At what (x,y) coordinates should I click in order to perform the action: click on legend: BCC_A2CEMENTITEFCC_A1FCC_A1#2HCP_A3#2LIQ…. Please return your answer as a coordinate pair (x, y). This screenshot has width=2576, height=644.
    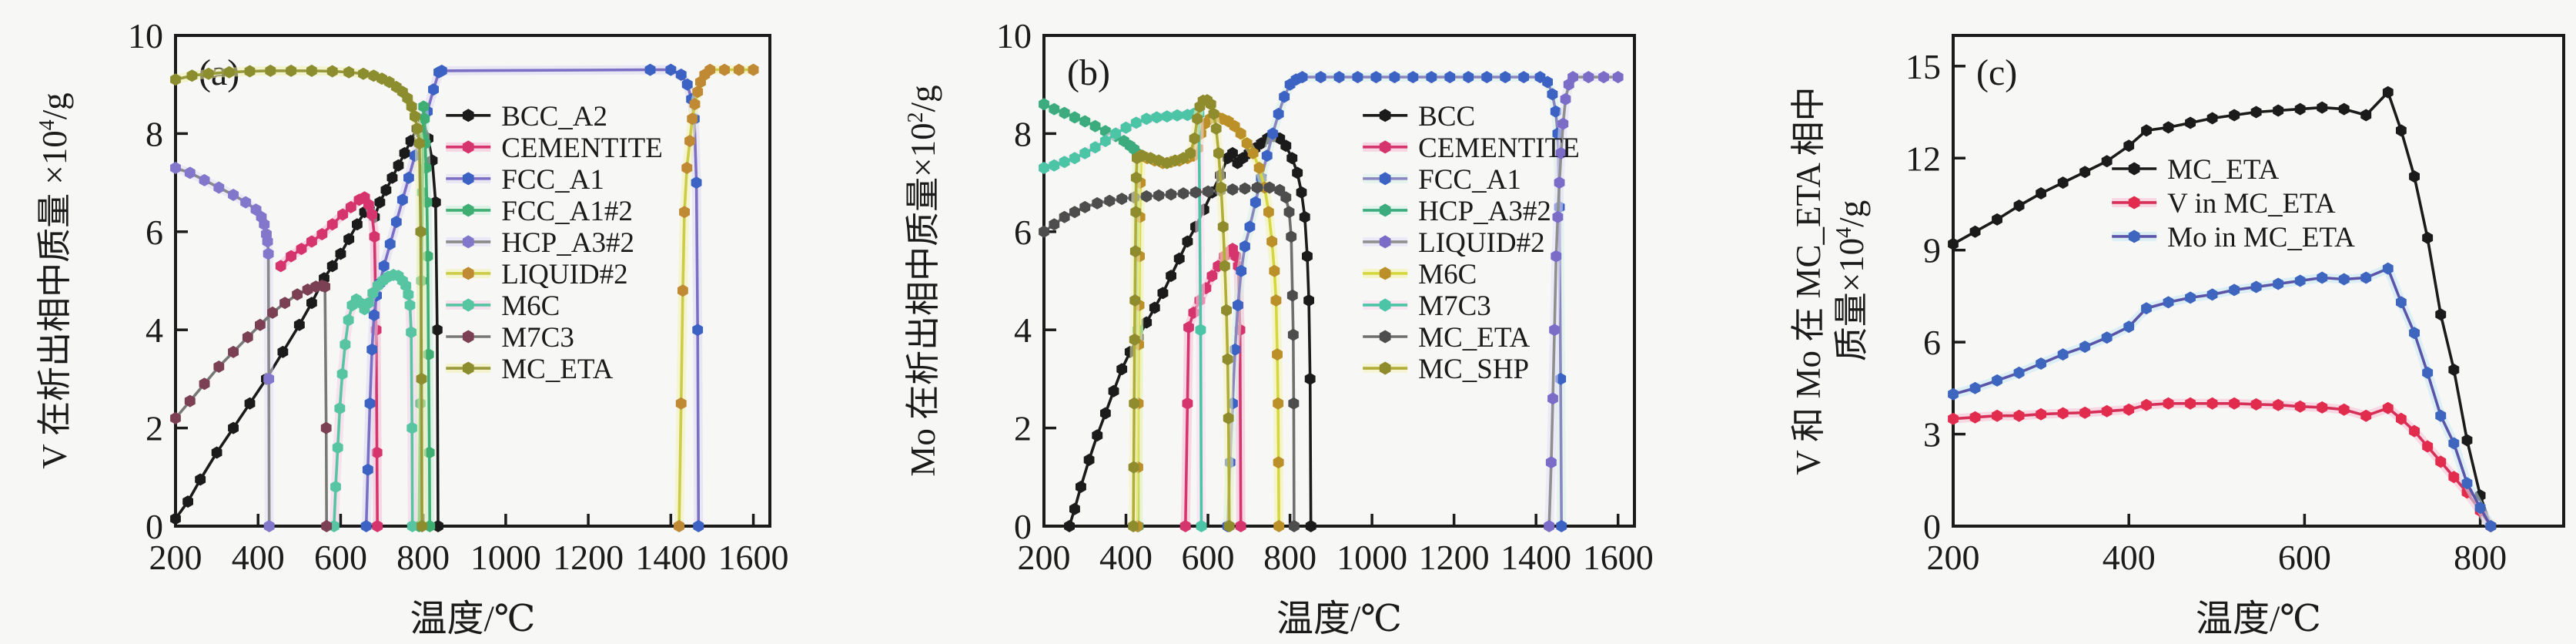
    Looking at the image, I should click on (555, 243).